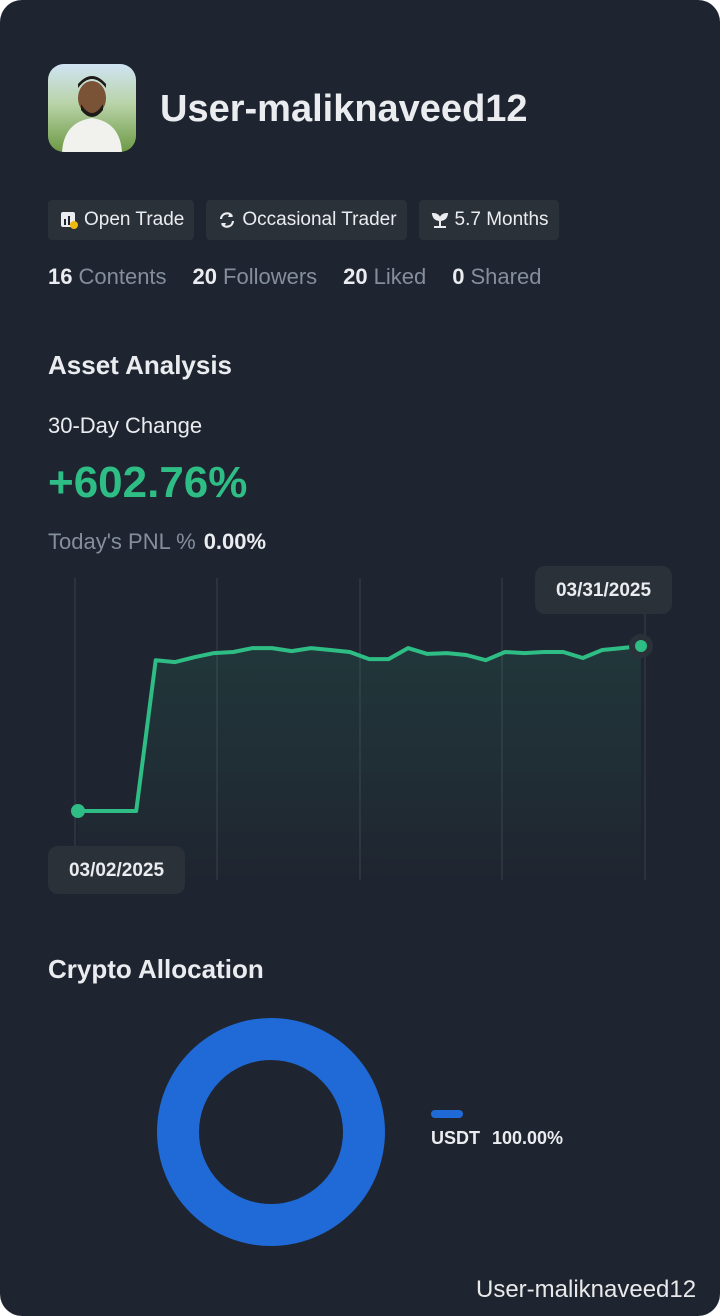  I want to click on stat-label: Contents, so click(122, 276).